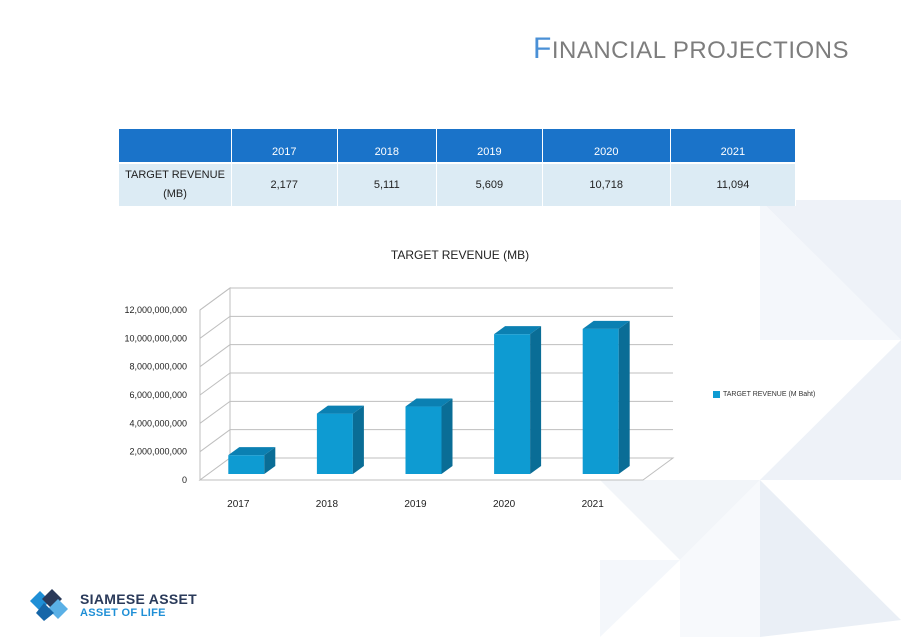  What do you see at coordinates (700, 50) in the screenshot?
I see `title-rest: inancial projections` at bounding box center [700, 50].